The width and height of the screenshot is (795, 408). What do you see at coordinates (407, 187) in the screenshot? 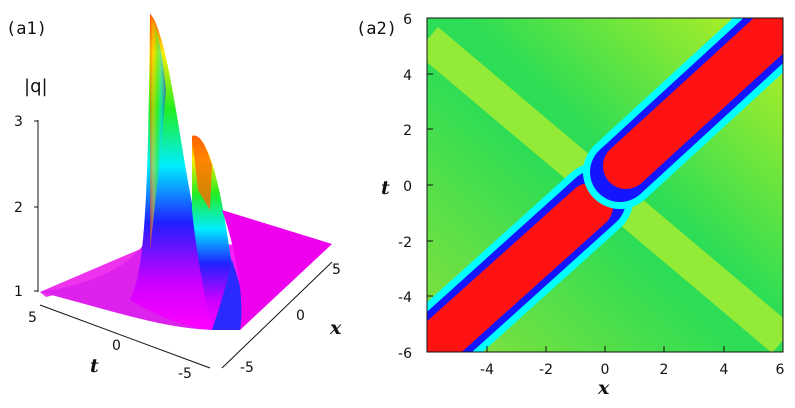
I see `panel-a2-y-tick-label-0: 0` at bounding box center [407, 187].